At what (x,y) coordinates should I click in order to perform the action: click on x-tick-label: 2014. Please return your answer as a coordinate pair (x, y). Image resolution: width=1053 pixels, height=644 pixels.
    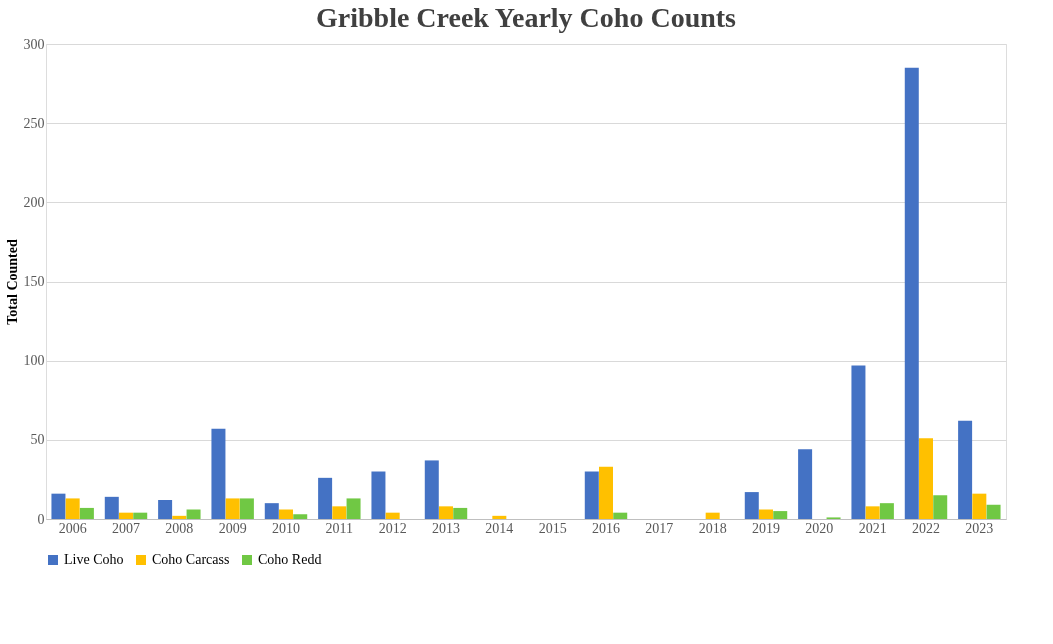
    Looking at the image, I should click on (499, 528).